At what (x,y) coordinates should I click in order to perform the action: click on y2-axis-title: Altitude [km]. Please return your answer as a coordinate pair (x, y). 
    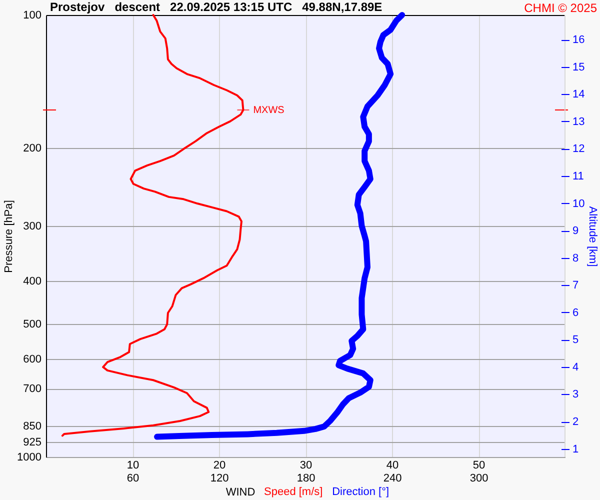
    Looking at the image, I should click on (592, 236).